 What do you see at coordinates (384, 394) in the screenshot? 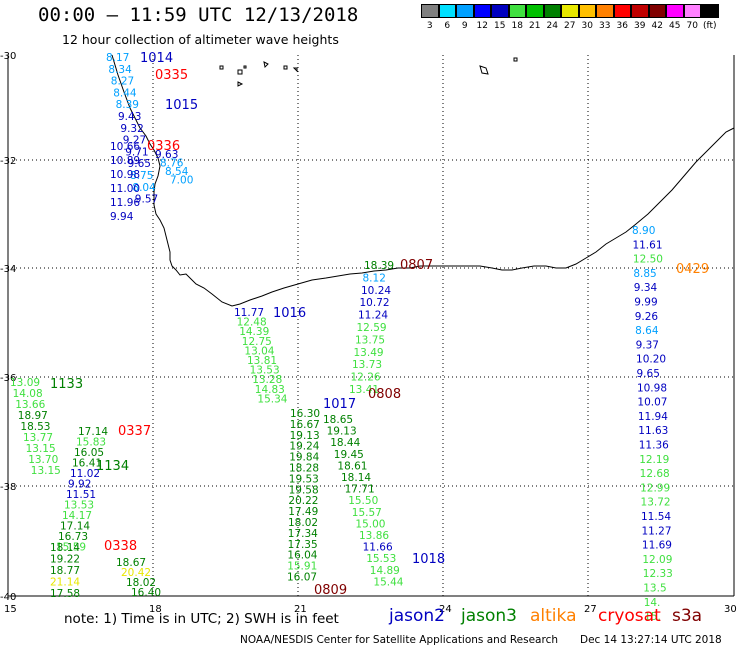
I see `pass-time-label: 0808` at bounding box center [384, 394].